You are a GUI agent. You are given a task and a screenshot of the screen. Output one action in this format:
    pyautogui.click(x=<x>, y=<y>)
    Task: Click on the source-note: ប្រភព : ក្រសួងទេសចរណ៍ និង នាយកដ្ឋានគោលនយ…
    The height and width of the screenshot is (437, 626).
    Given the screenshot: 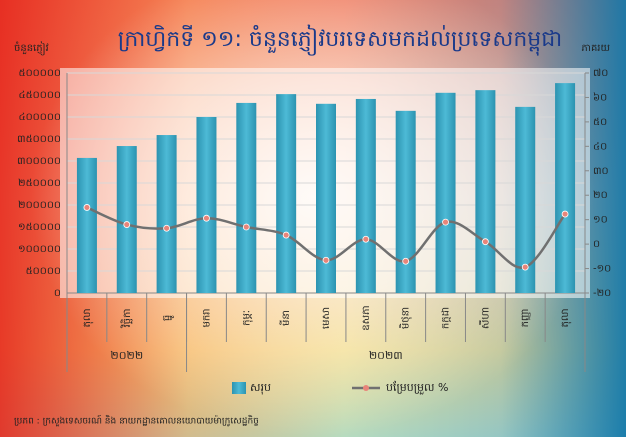 What is the action you would take?
    pyautogui.click(x=136, y=421)
    